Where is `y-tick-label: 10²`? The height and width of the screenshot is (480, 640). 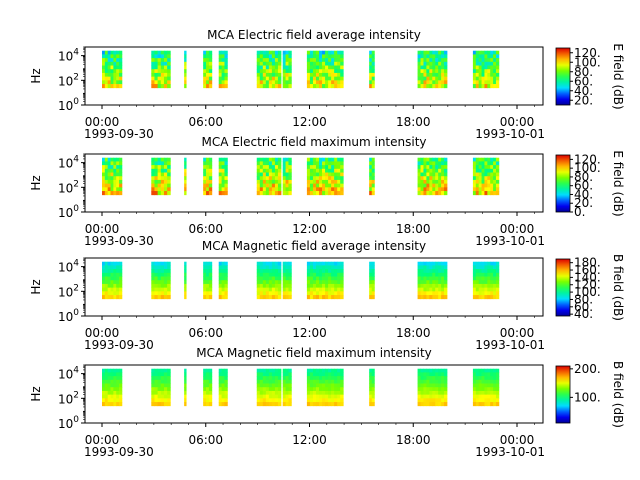
y-tick-label: 10² is located at coordinates (68, 291).